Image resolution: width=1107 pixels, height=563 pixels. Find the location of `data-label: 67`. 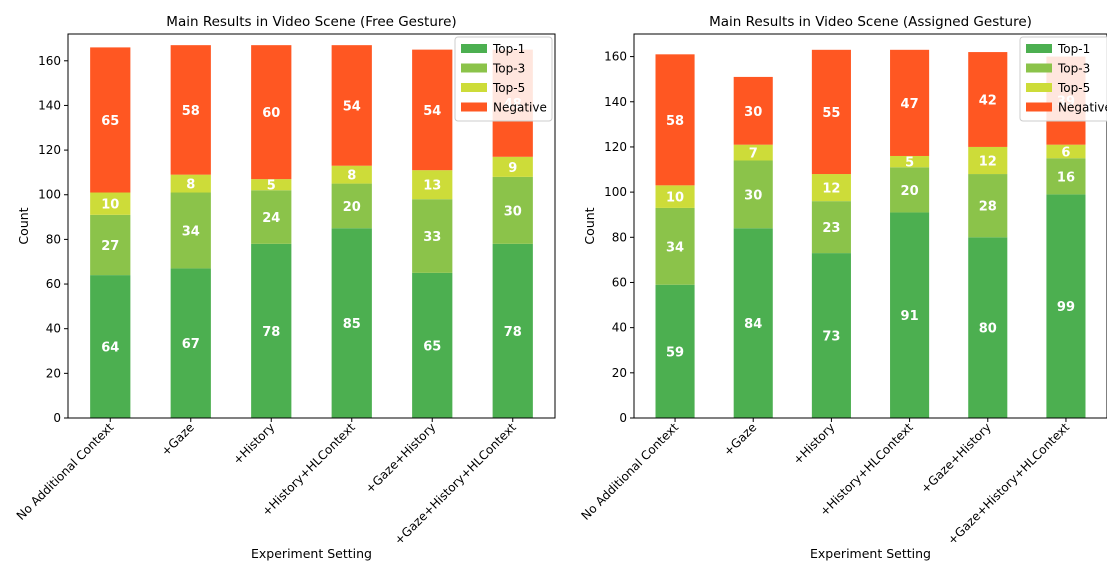

data-label: 67 is located at coordinates (191, 344).